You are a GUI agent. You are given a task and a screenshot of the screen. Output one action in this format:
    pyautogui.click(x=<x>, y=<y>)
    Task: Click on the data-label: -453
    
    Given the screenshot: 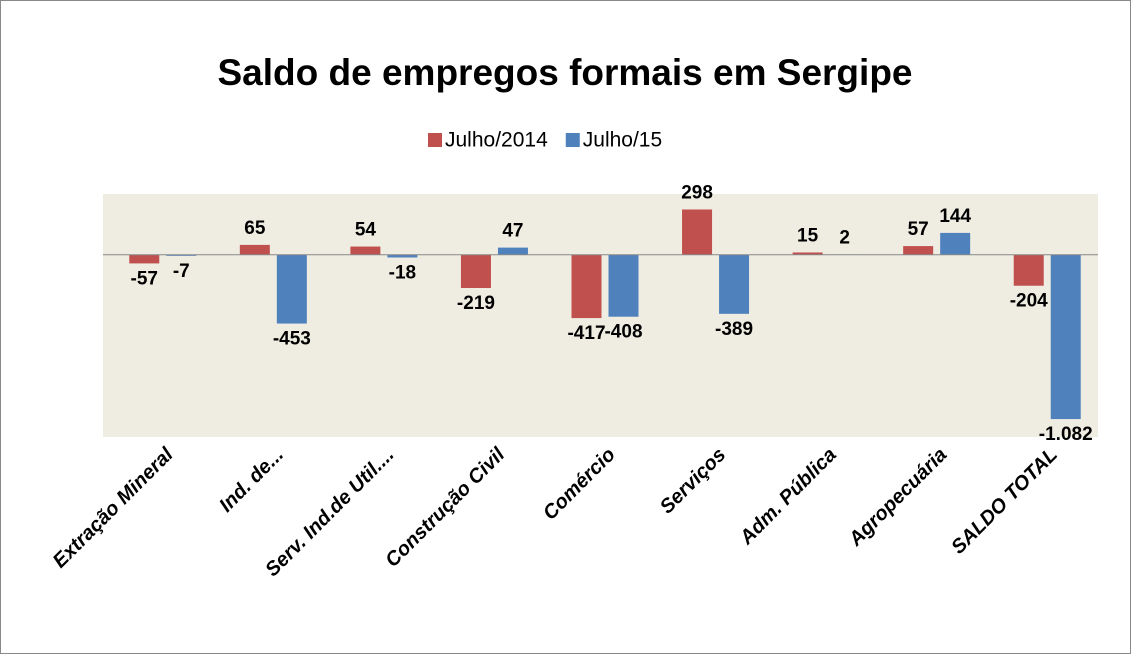 What is the action you would take?
    pyautogui.click(x=292, y=339)
    